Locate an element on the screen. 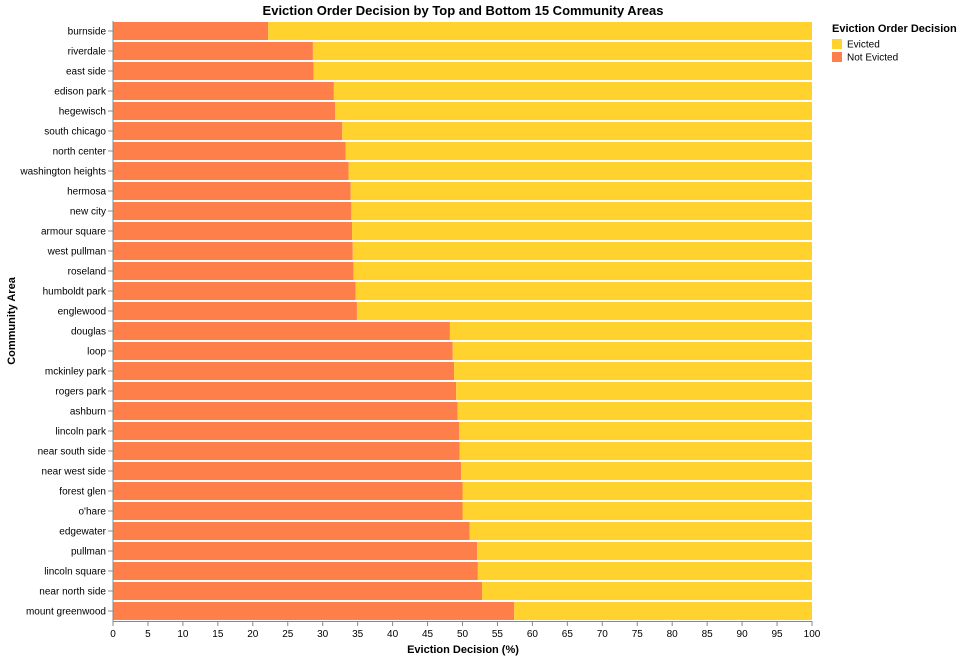  y-tick-label: mckinley park is located at coordinates (76, 372).